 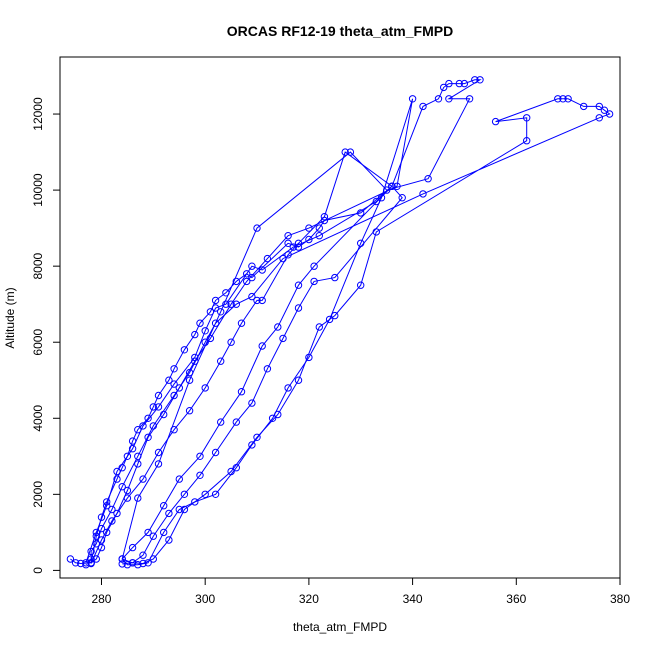 What do you see at coordinates (413, 599) in the screenshot?
I see `x-tick-label: 340` at bounding box center [413, 599].